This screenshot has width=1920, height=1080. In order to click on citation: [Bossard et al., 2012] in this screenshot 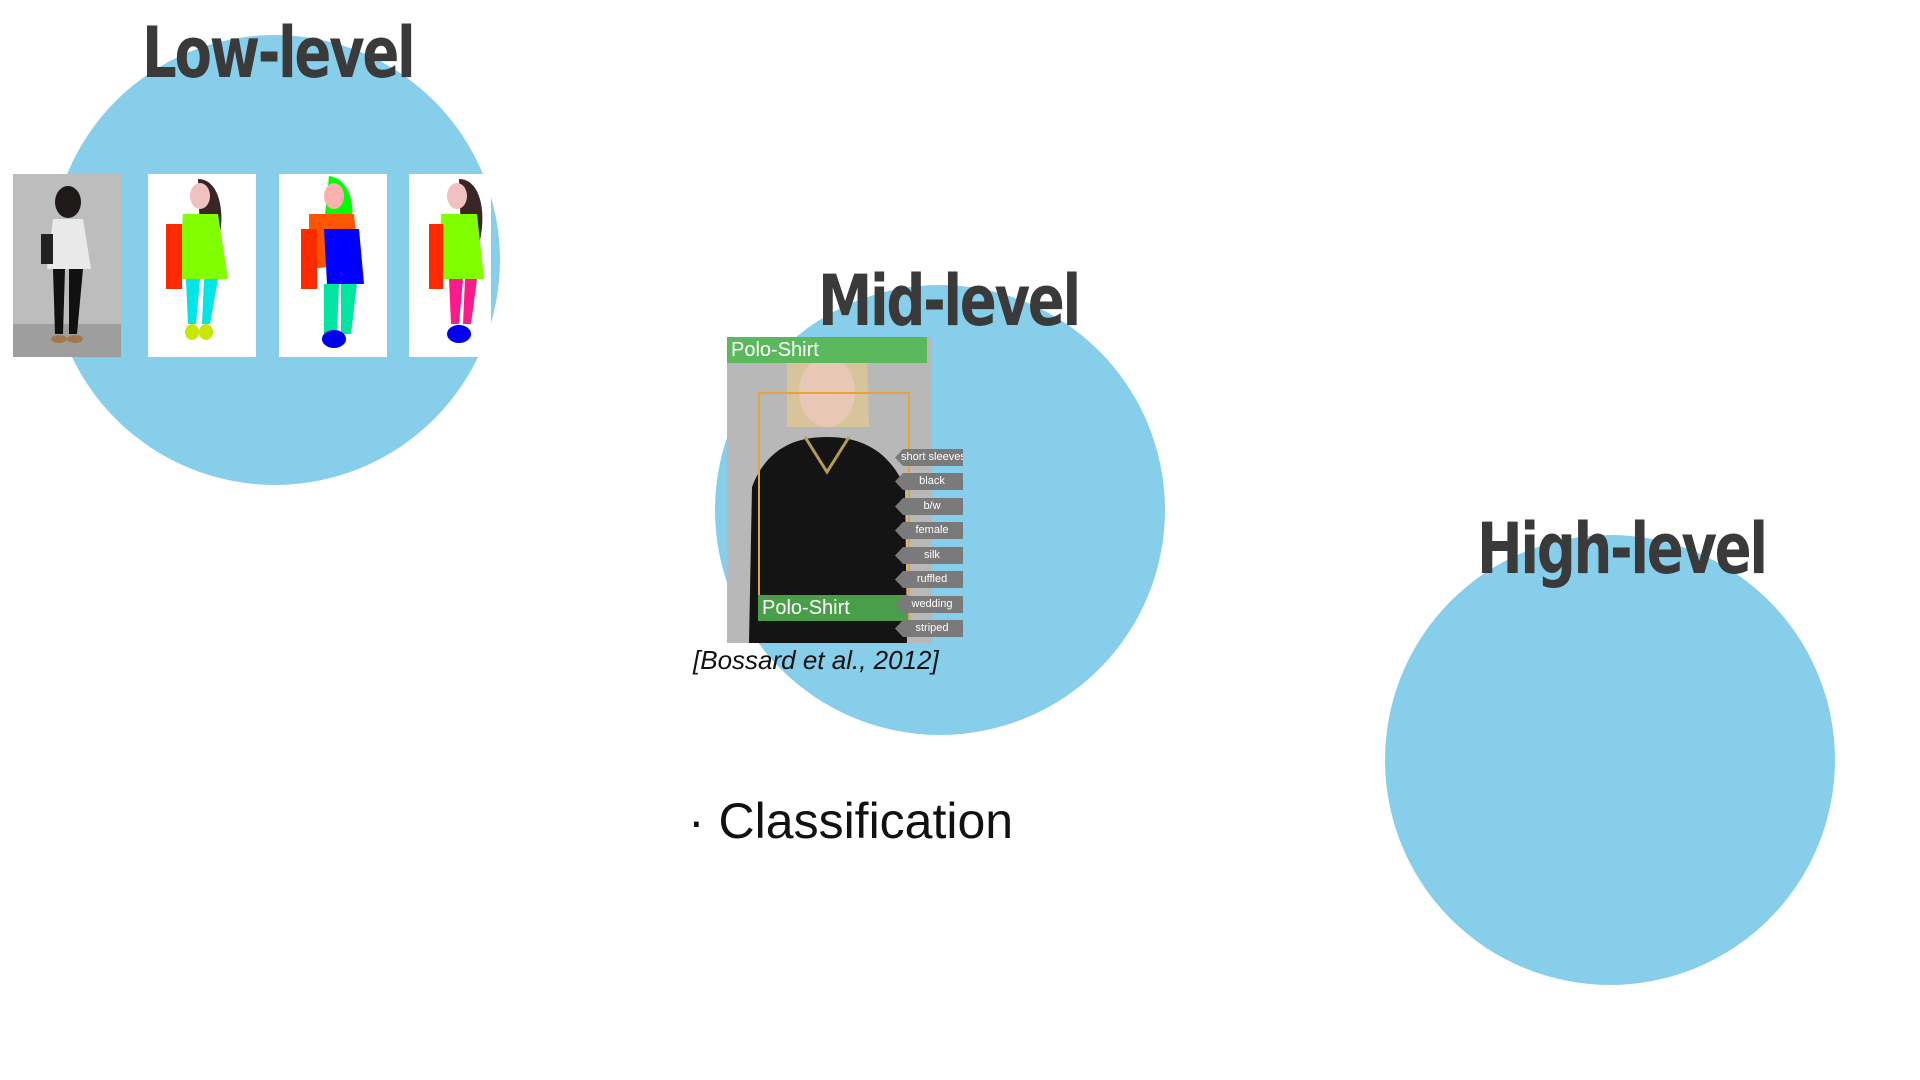, I will do `click(816, 660)`.